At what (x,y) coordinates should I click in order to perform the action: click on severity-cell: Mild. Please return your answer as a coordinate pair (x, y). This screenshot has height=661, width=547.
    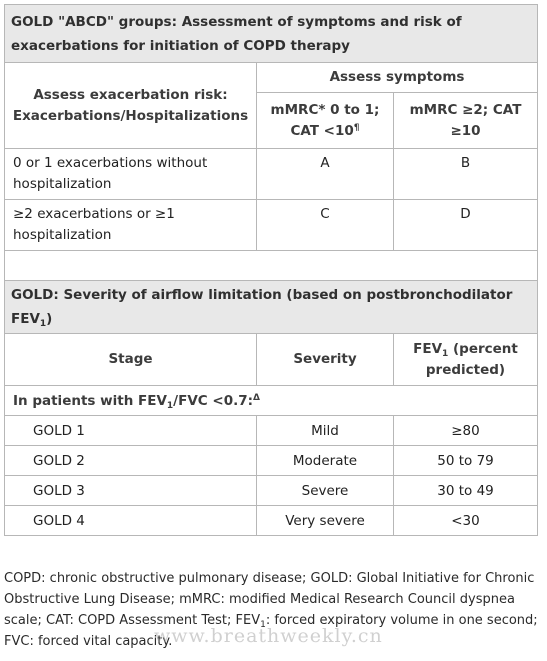
    Looking at the image, I should click on (325, 430).